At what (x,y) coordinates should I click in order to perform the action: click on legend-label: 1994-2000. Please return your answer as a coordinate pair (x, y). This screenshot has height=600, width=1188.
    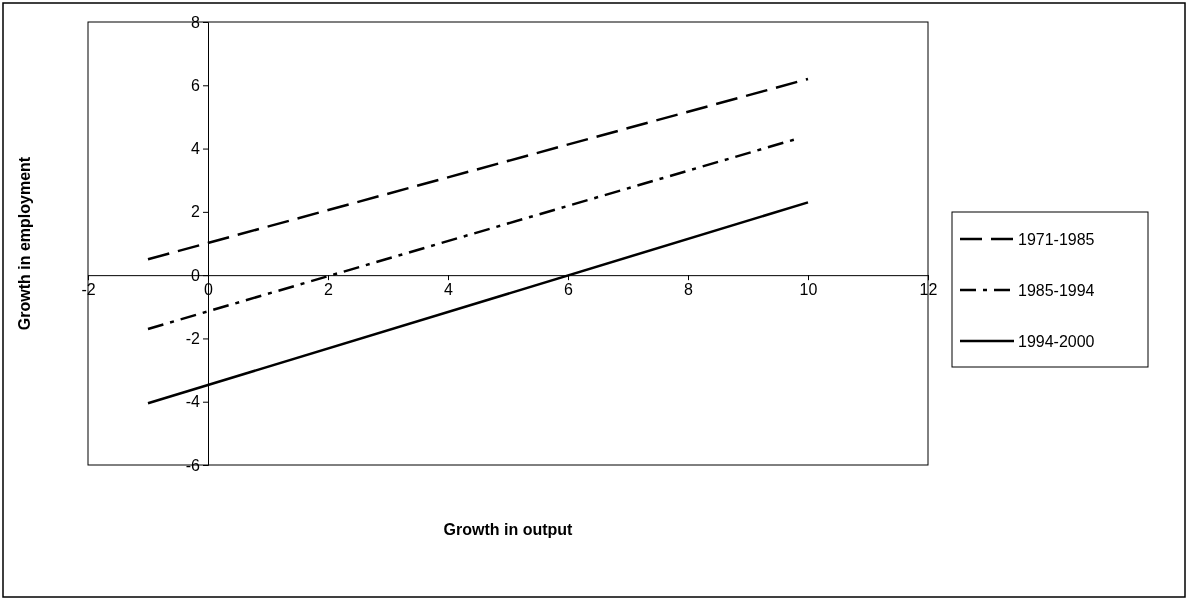
    Looking at the image, I should click on (1056, 341).